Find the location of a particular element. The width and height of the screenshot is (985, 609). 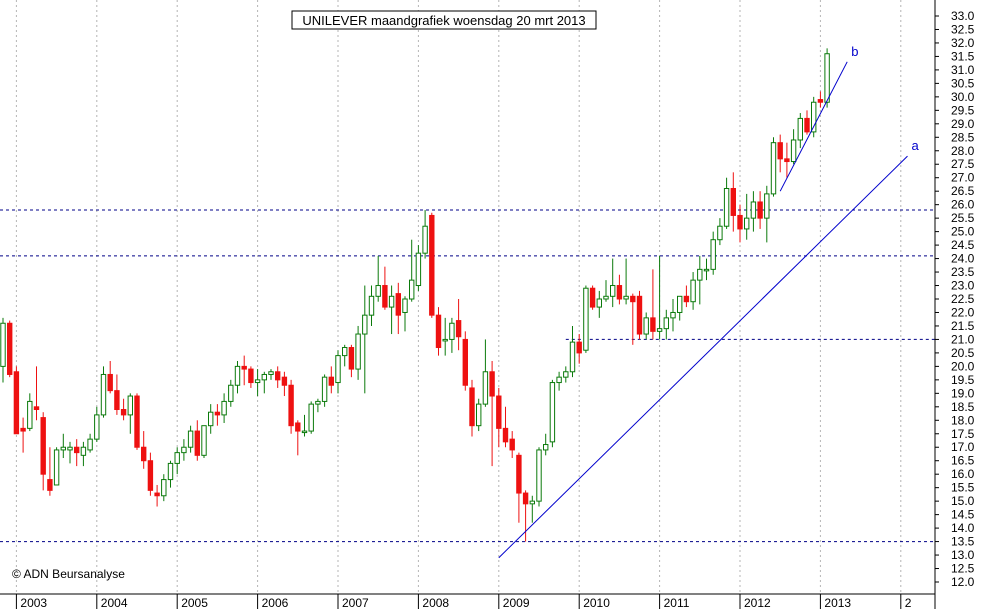

y-tick-label: 12.5 is located at coordinates (963, 569).